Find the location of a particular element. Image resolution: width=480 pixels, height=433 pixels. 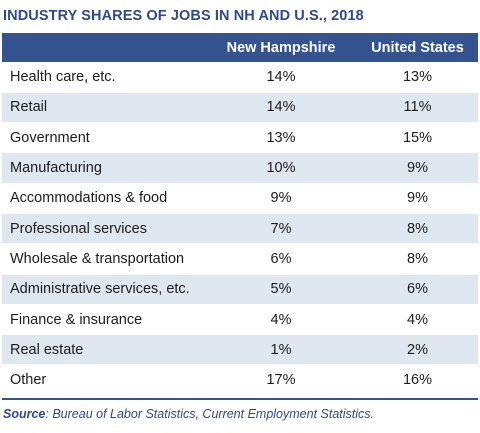

row-industry-label: Other is located at coordinates (103, 380).